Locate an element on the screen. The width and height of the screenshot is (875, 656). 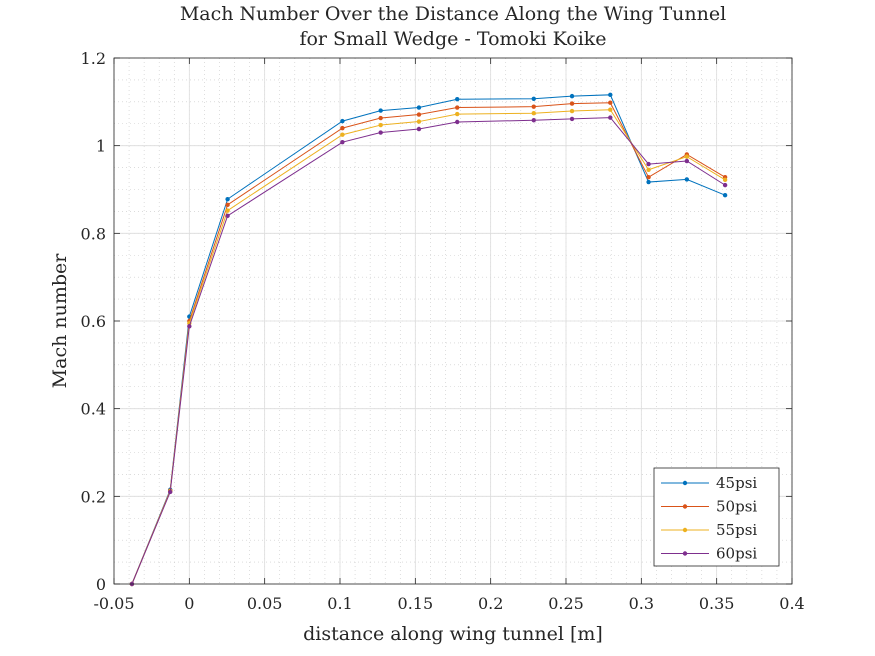
x-tick-label: 0.2 is located at coordinates (490, 603).